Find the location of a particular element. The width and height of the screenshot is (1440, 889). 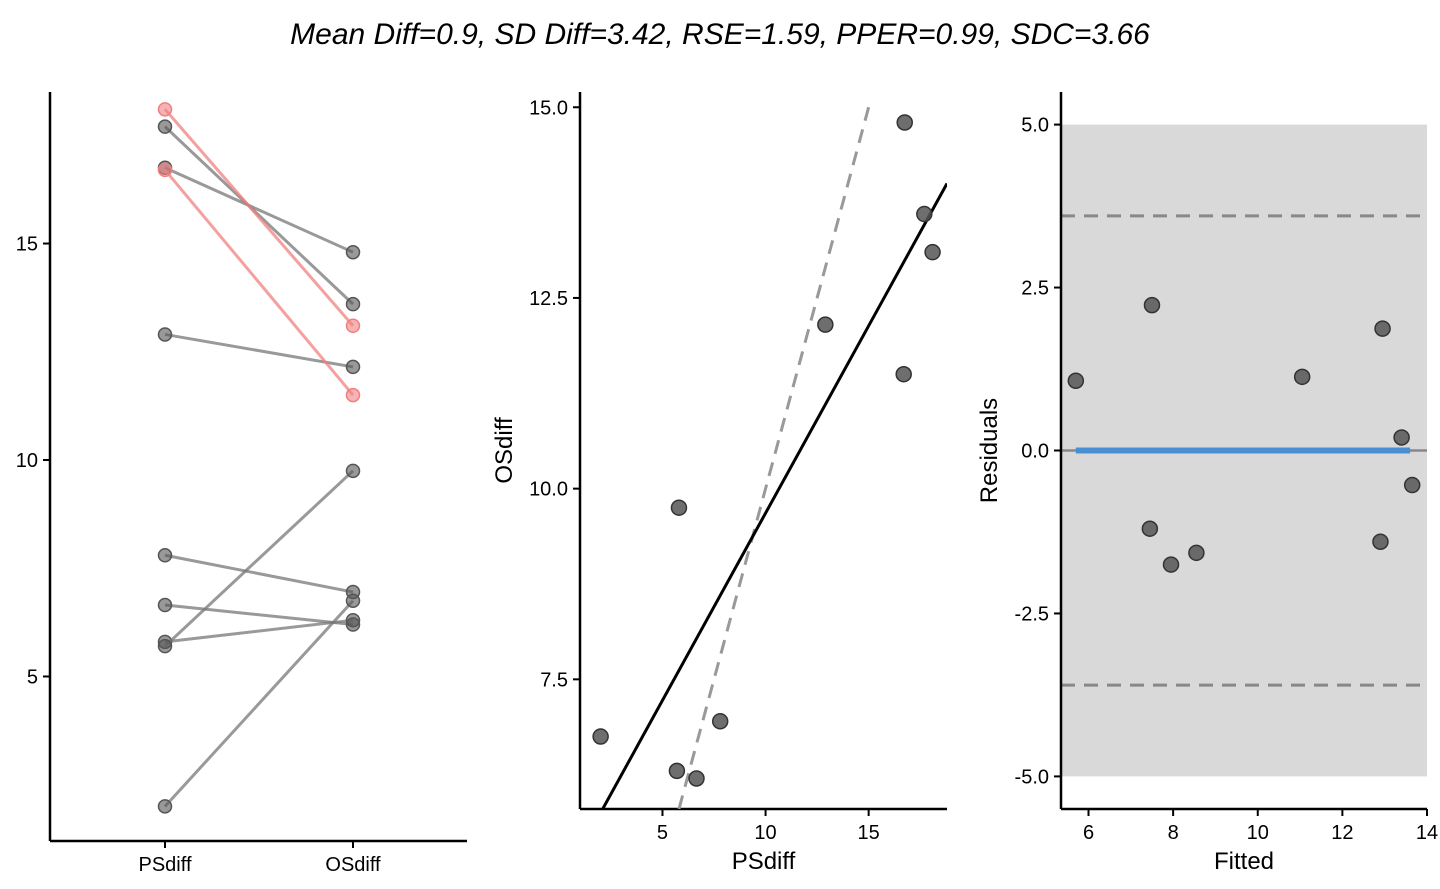

y-tick-label: 12.5 is located at coordinates (548, 299).